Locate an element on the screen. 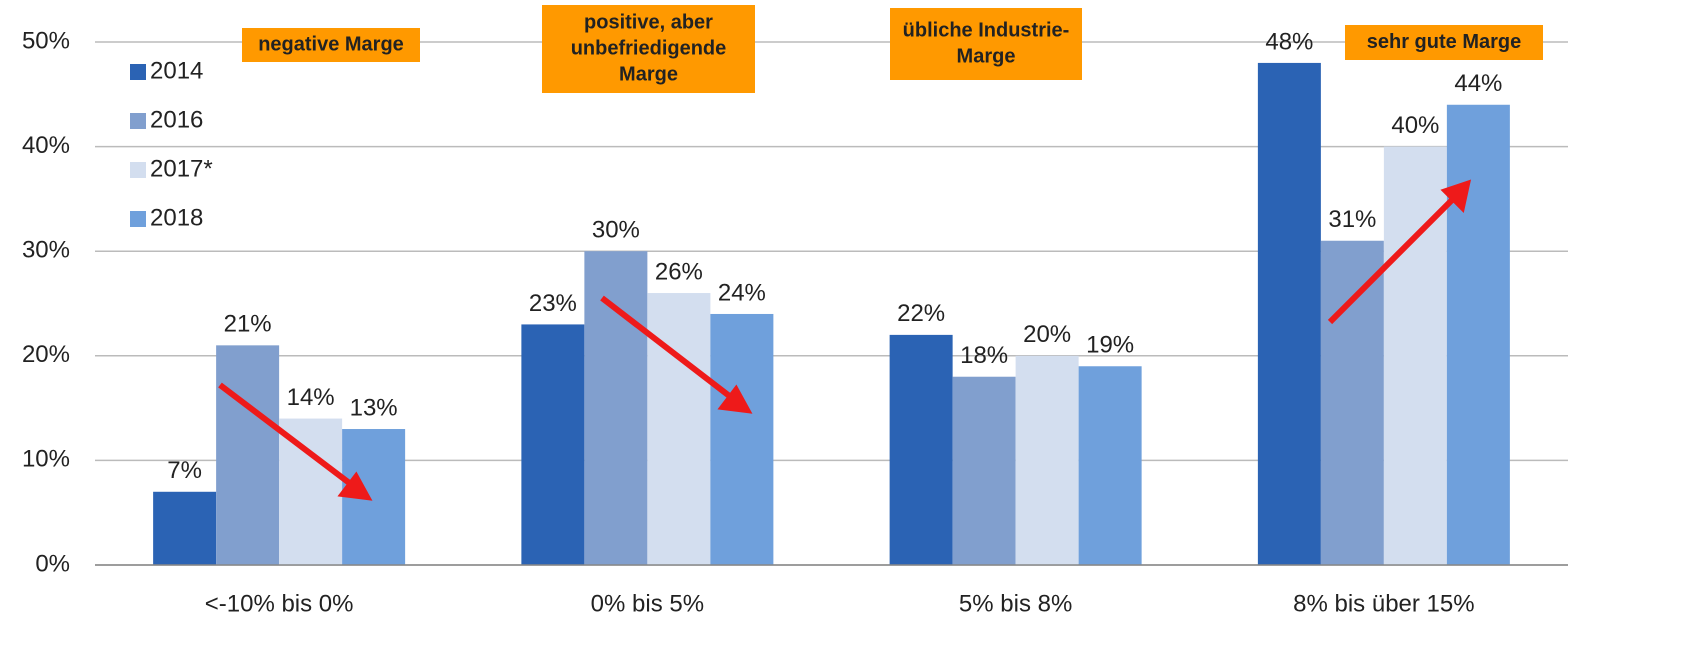  value-label: 31% is located at coordinates (1352, 219).